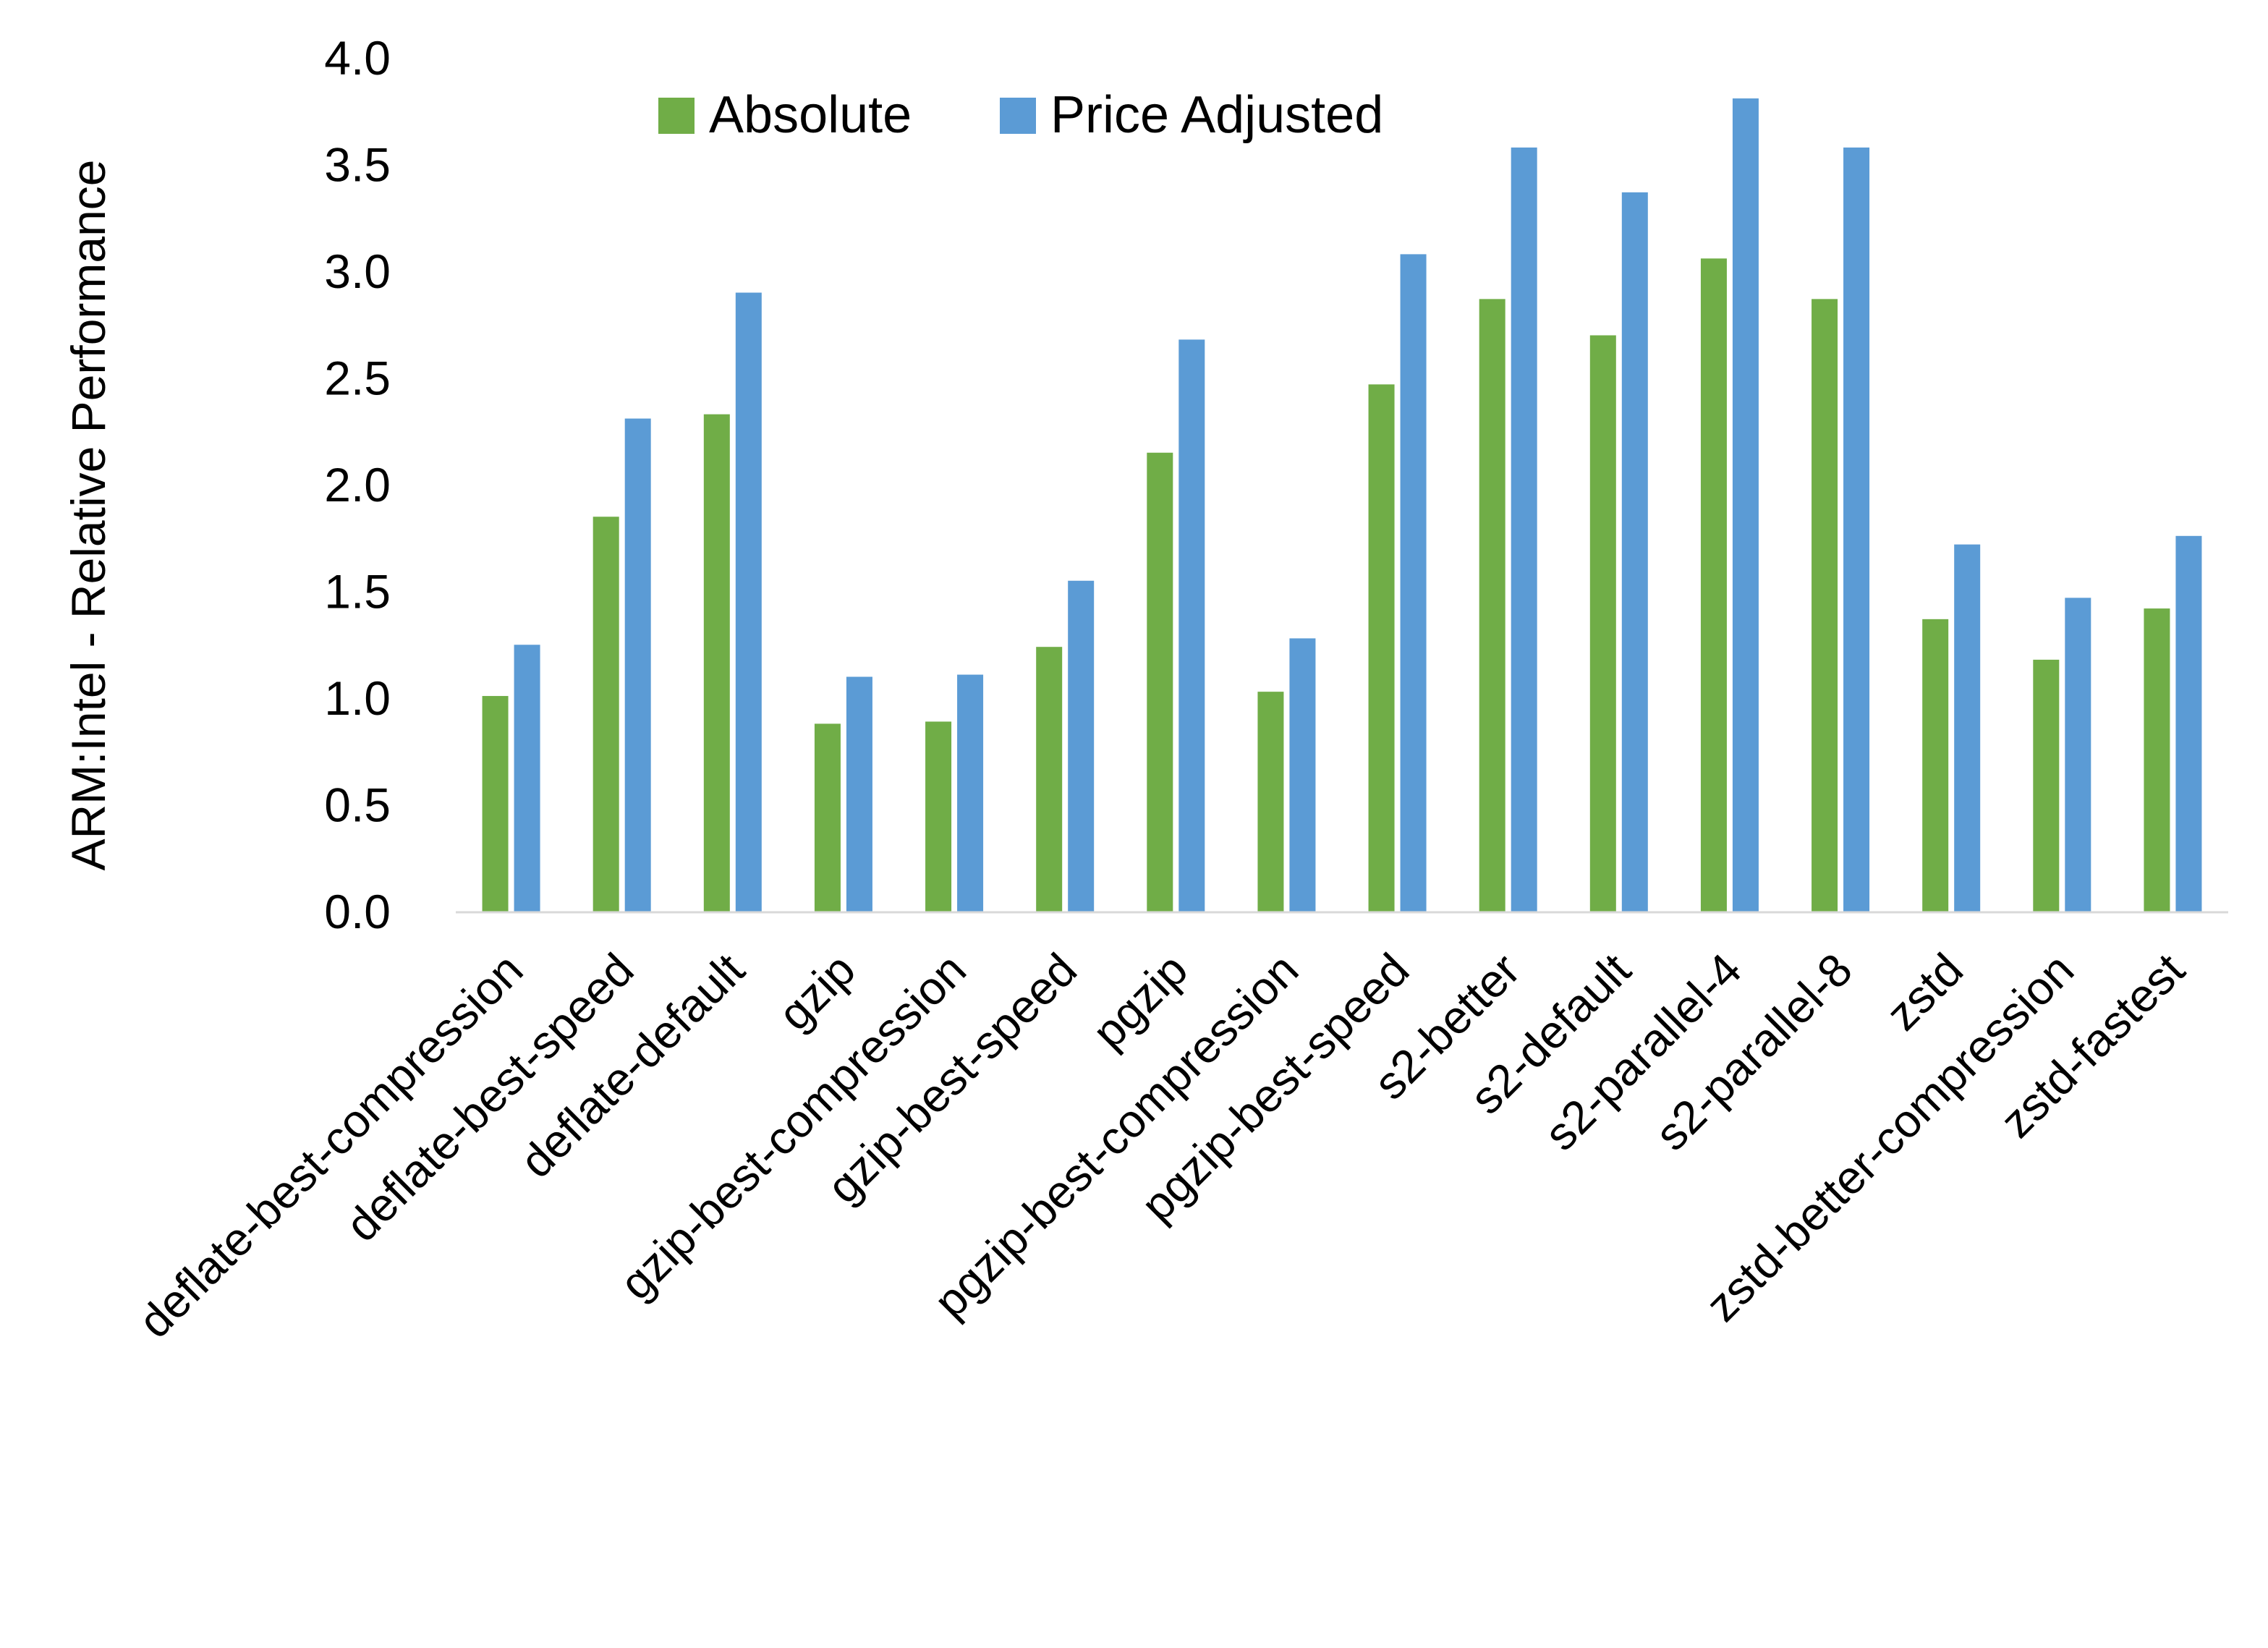  What do you see at coordinates (811, 115) in the screenshot?
I see `legend-label: Absolute` at bounding box center [811, 115].